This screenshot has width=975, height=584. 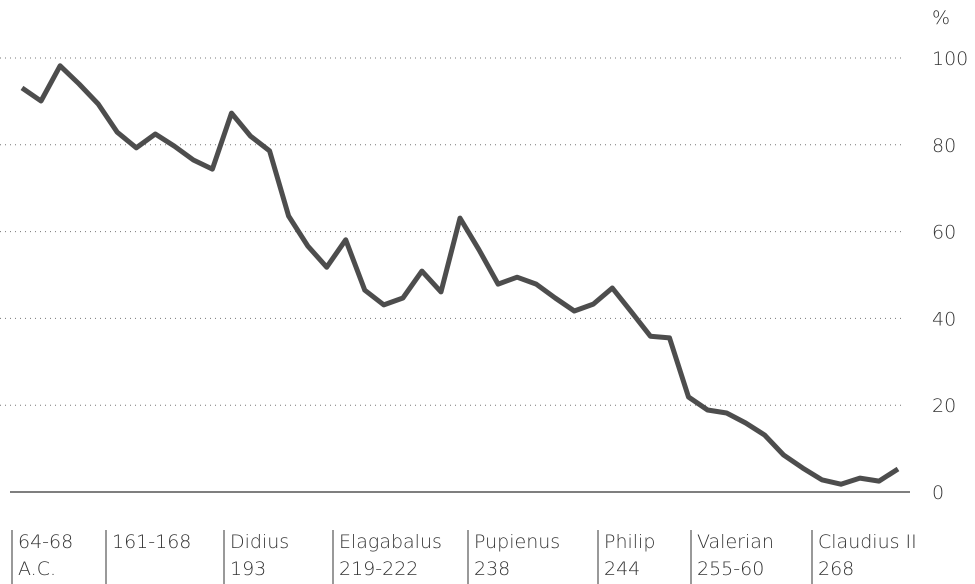 I want to click on y-tick-label: 60, so click(x=944, y=233).